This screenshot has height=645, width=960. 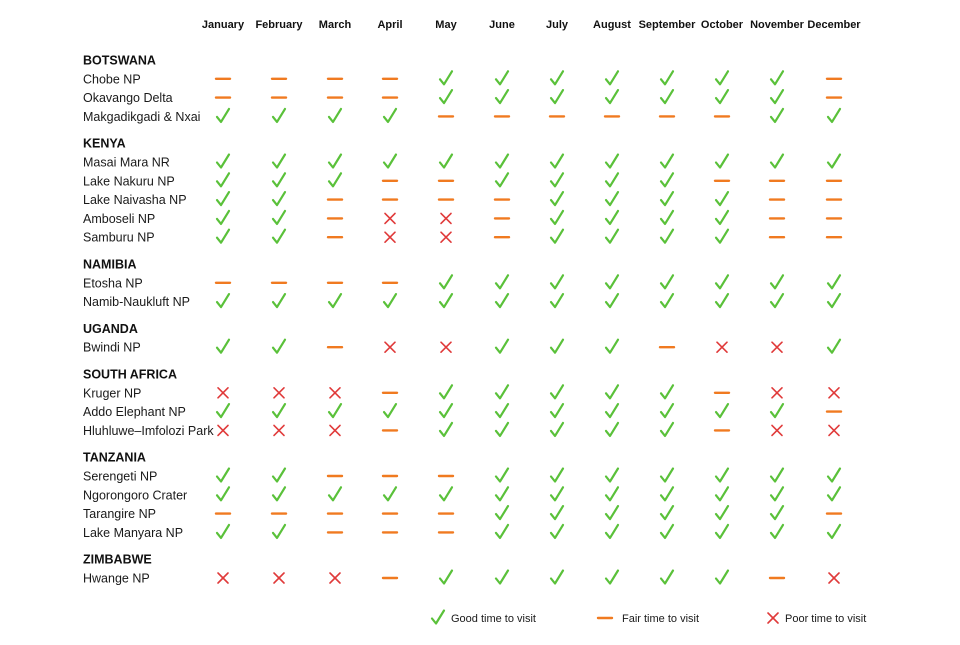 What do you see at coordinates (279, 161) in the screenshot?
I see `row-masai-mara-nr-february-good-icon` at bounding box center [279, 161].